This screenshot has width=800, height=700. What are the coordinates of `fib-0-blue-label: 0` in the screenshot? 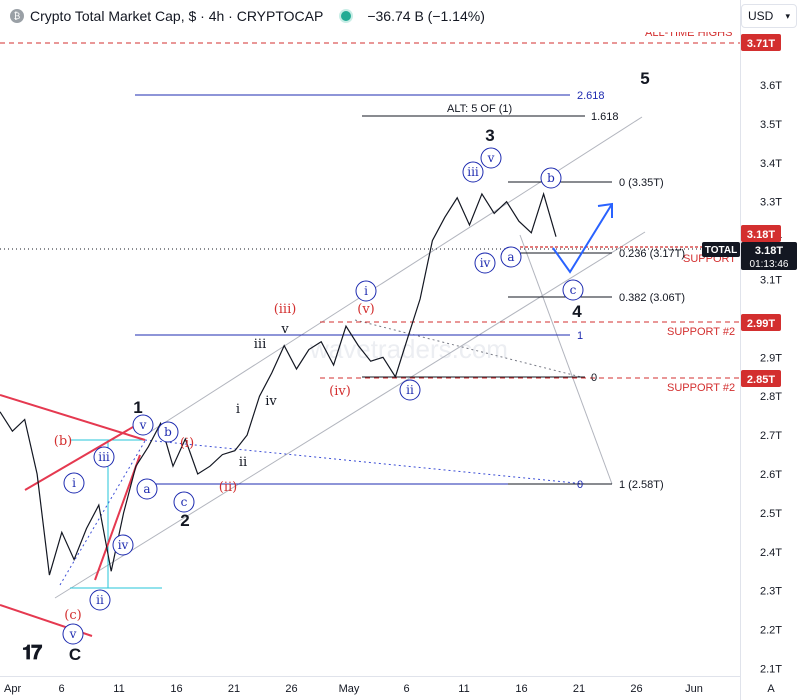 It's located at (580, 485).